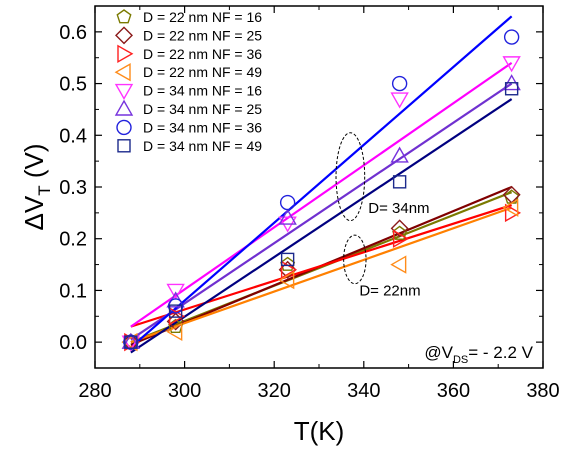  I want to click on x-tick-label: 280, so click(94, 391).